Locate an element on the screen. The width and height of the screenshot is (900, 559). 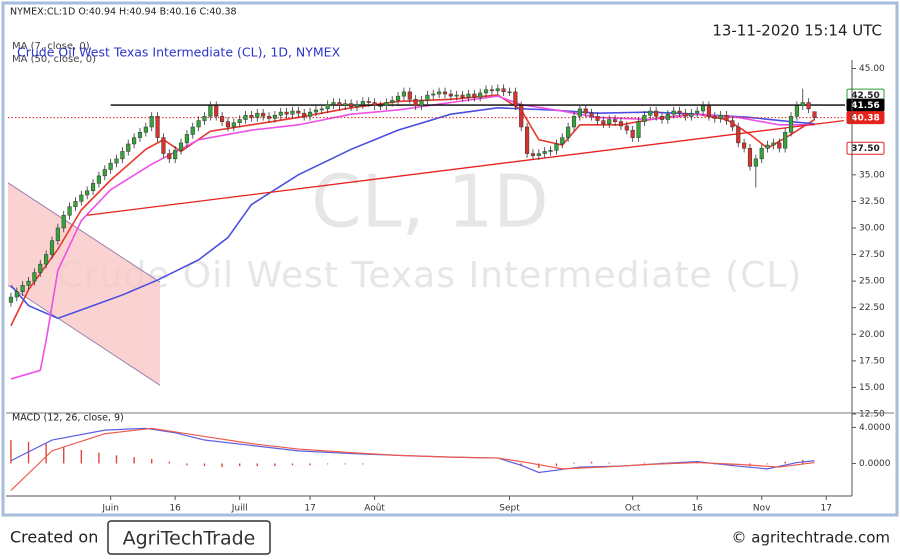
y-tick-label: 32.50 is located at coordinates (872, 202).